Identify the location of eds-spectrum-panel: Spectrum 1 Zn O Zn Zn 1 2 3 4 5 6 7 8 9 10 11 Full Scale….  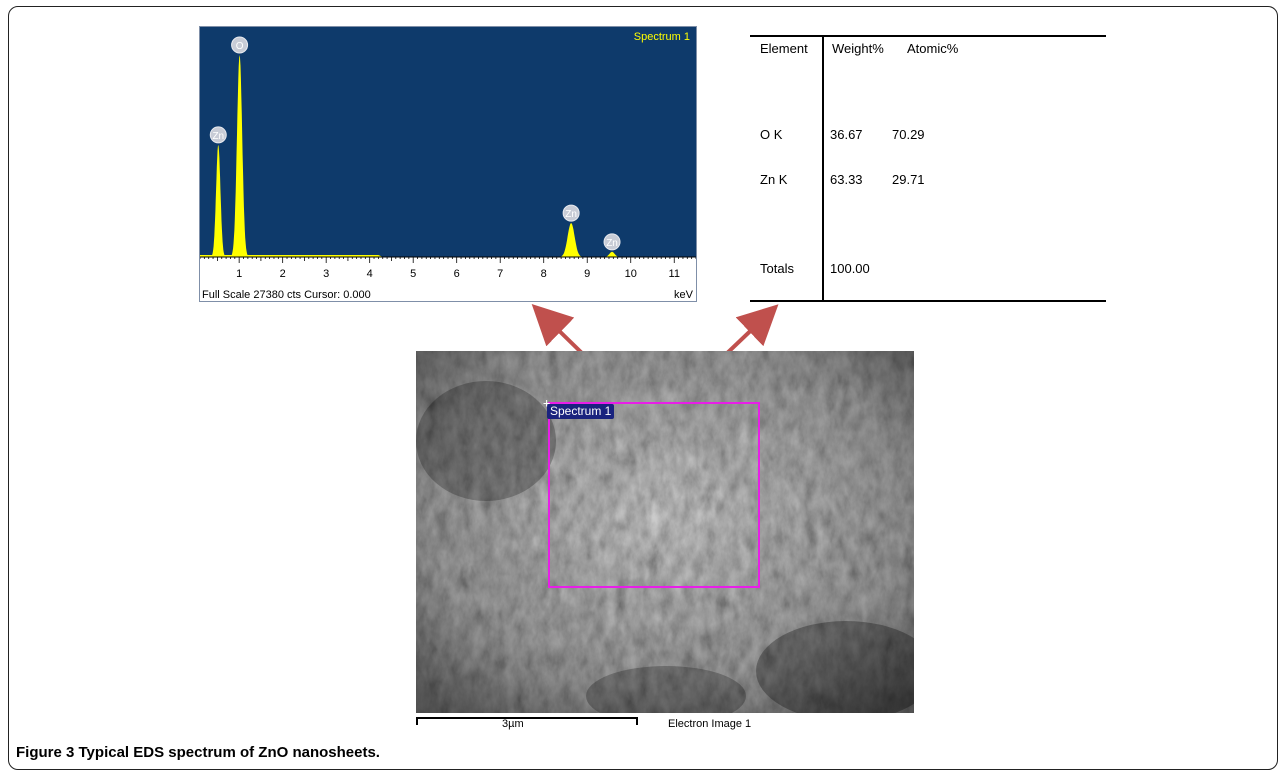
(448, 164).